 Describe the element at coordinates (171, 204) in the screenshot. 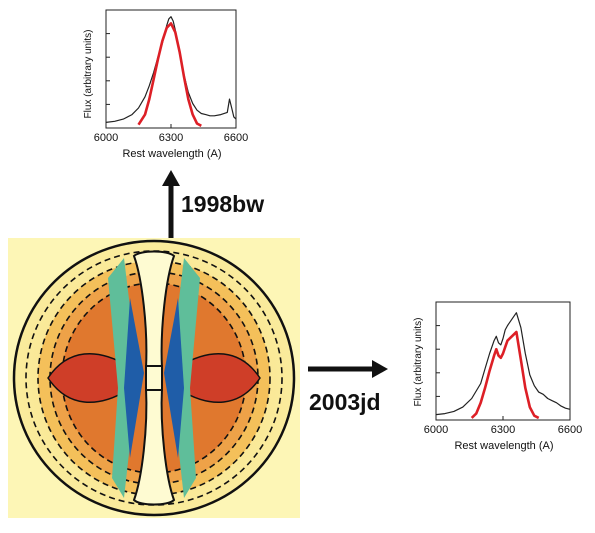

I see `up-arrow-icon` at that location.